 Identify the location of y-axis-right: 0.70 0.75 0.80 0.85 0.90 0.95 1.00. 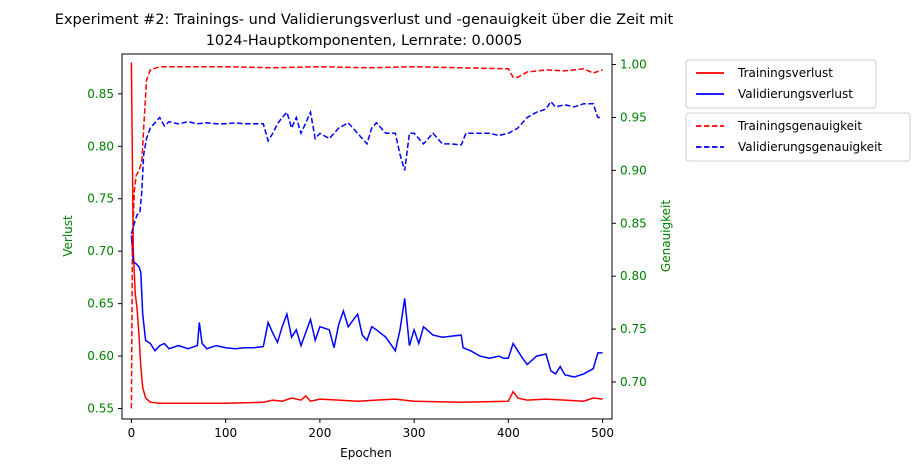
(629, 223).